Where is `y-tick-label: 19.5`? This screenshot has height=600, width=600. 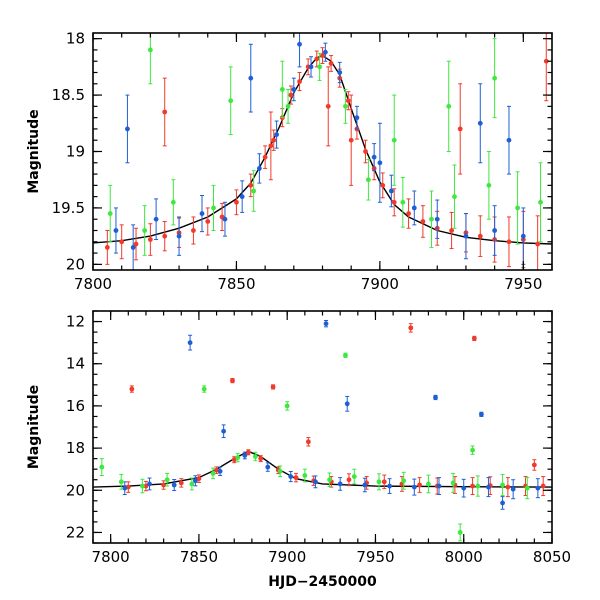 y-tick-label: 19.5 is located at coordinates (68, 208).